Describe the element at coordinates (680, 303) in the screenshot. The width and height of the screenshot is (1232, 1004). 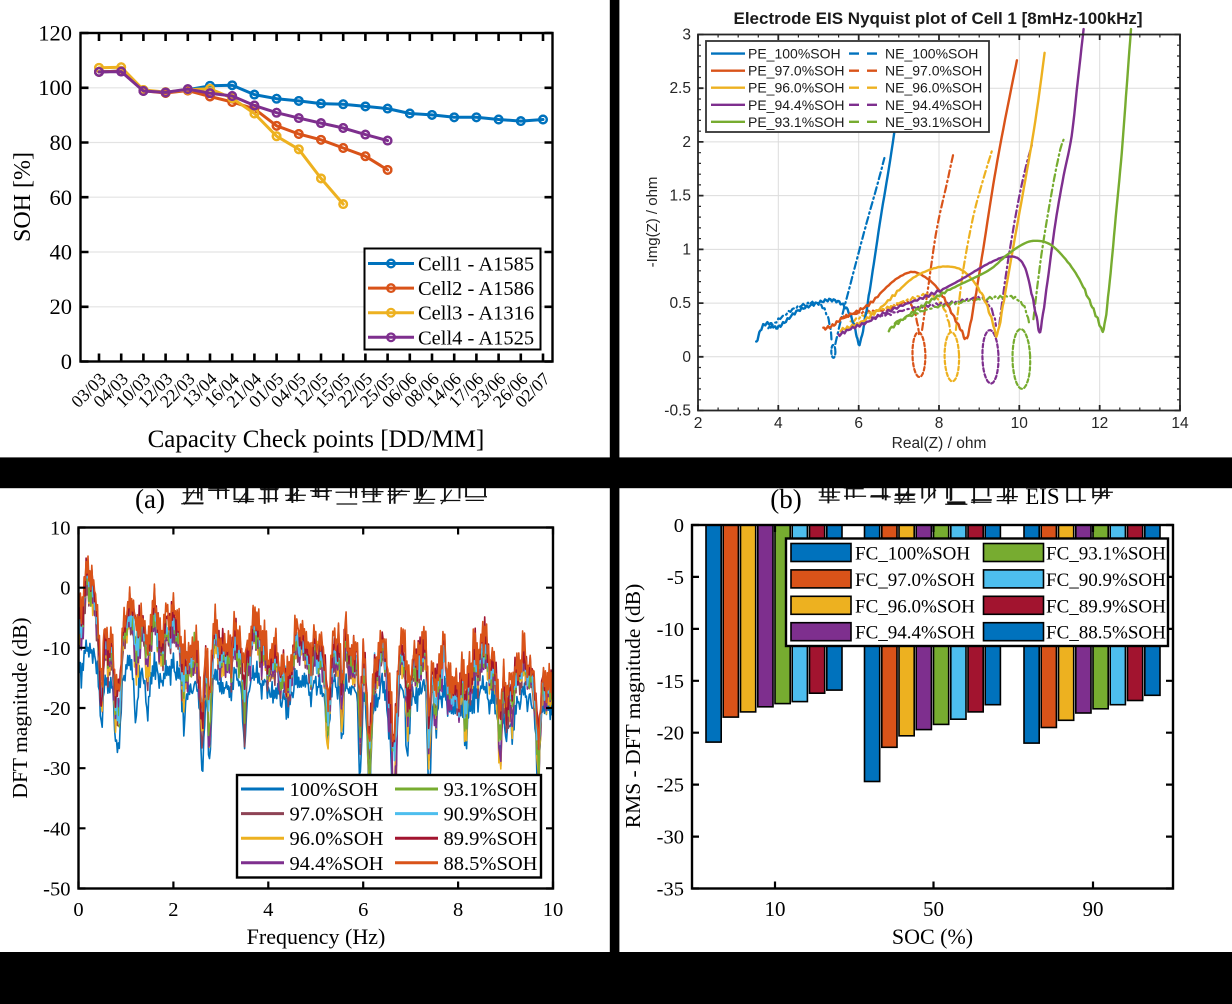
I see `svg-text: 0.5` at that location.